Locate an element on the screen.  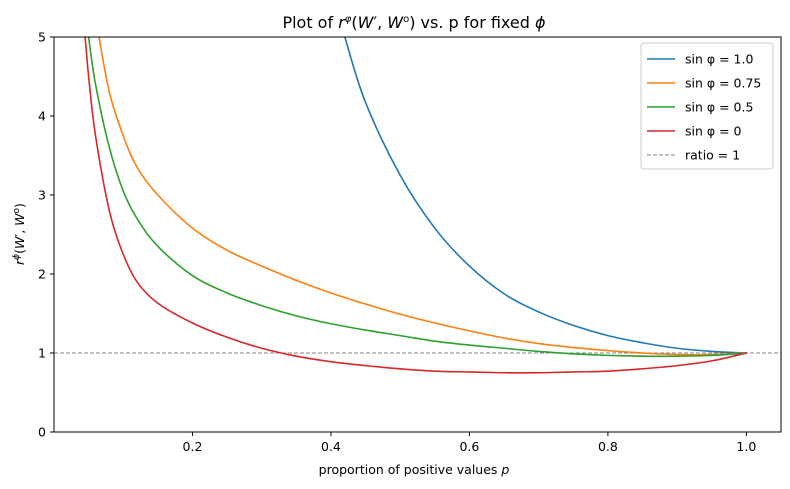
y-tick-label: 3 is located at coordinates (42, 195).